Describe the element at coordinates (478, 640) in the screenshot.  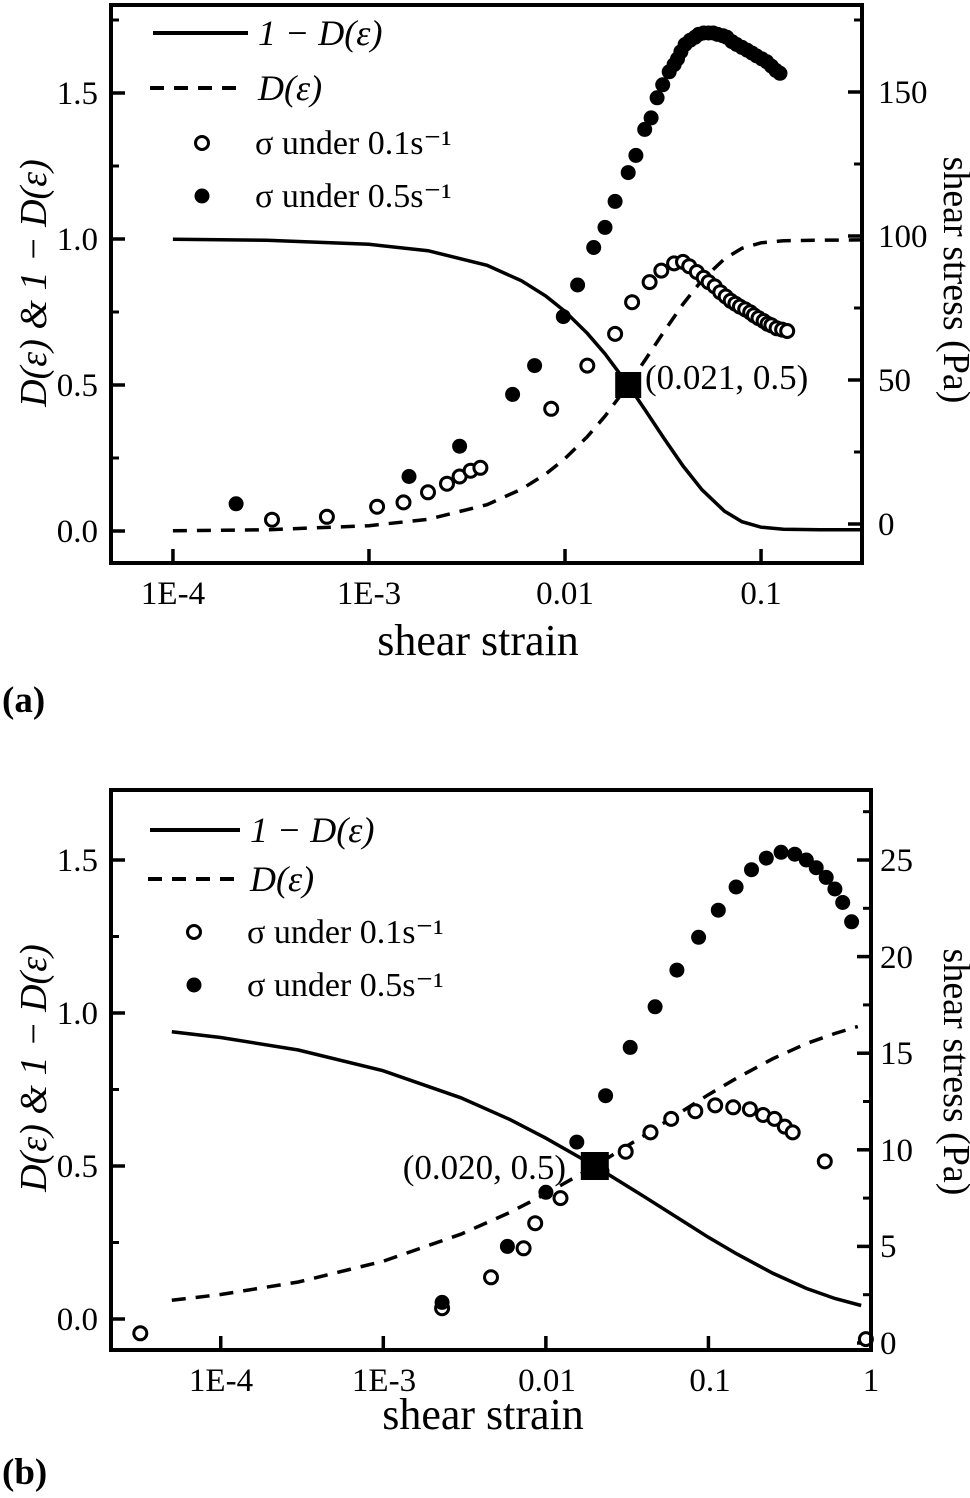
I see `panel-a-x-axis-title: shear strain` at that location.